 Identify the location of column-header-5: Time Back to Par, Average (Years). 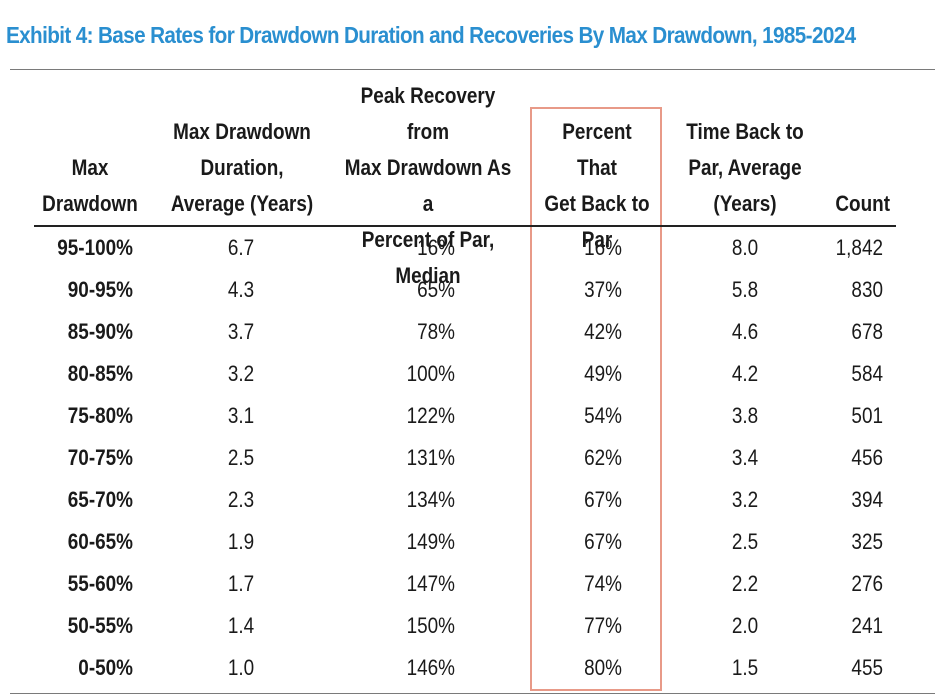
(745, 168).